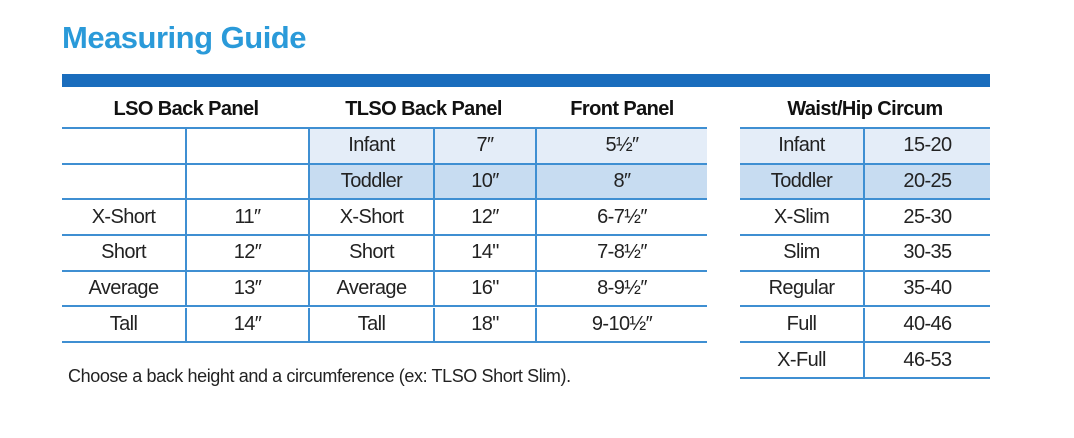 The height and width of the screenshot is (438, 1074). What do you see at coordinates (622, 110) in the screenshot?
I see `column-header: Front Panel` at bounding box center [622, 110].